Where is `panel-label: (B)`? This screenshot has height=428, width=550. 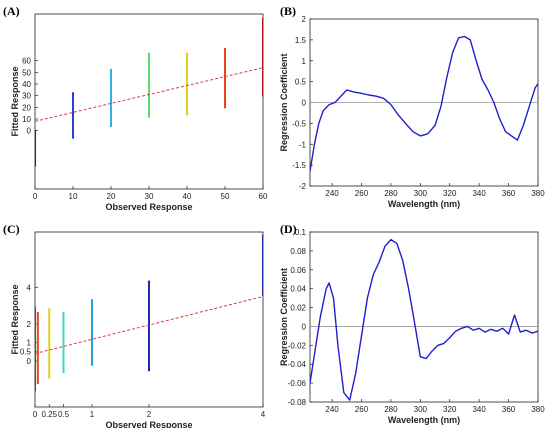
panel-label: (B) is located at coordinates (288, 11).